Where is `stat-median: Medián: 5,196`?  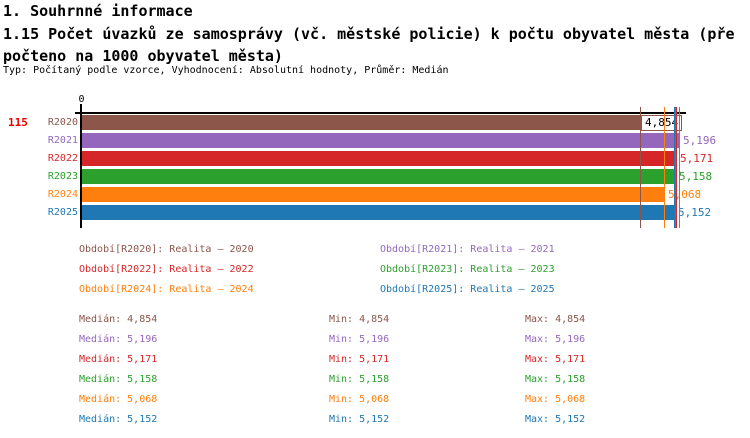
stat-median: Medián: 5,196 is located at coordinates (118, 339).